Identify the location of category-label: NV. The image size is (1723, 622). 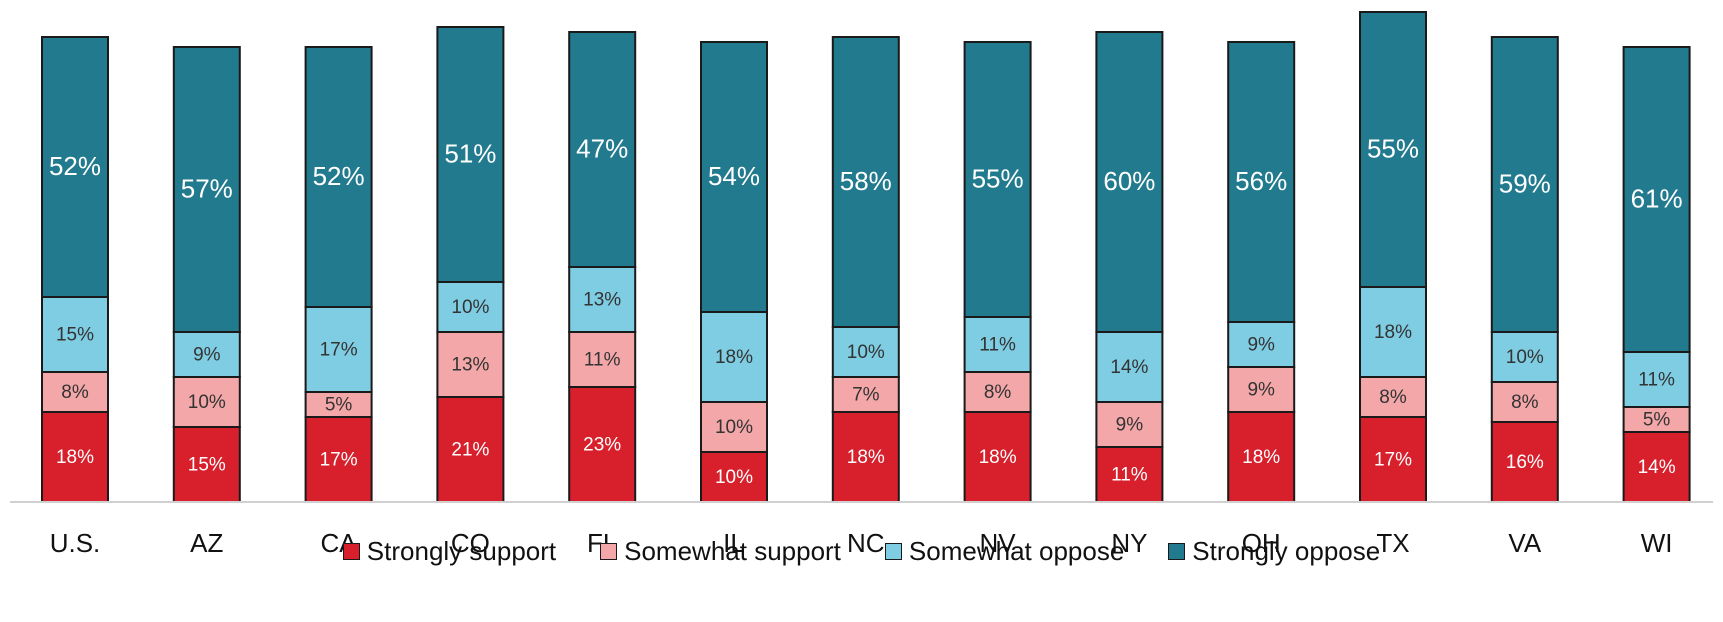
(998, 543).